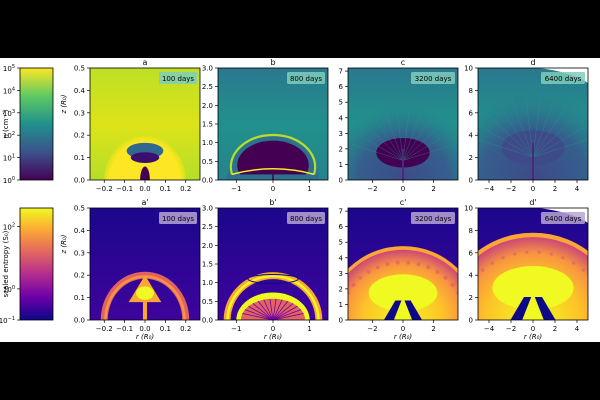 This screenshot has height=400, width=600. Describe the element at coordinates (9, 113) in the screenshot. I see `colorbar-tick-label: 10³` at that location.